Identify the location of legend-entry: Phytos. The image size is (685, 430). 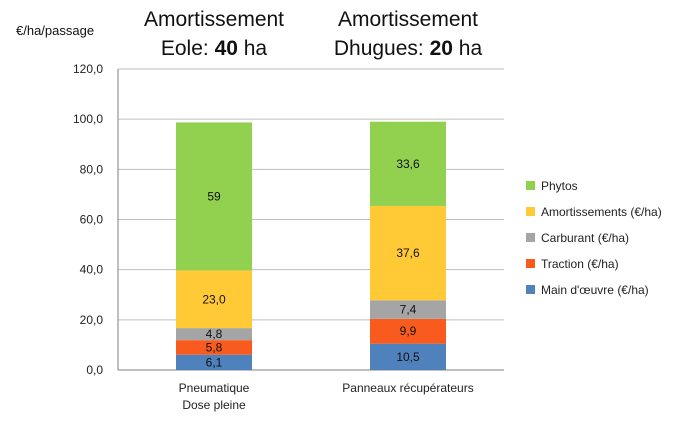
(559, 186).